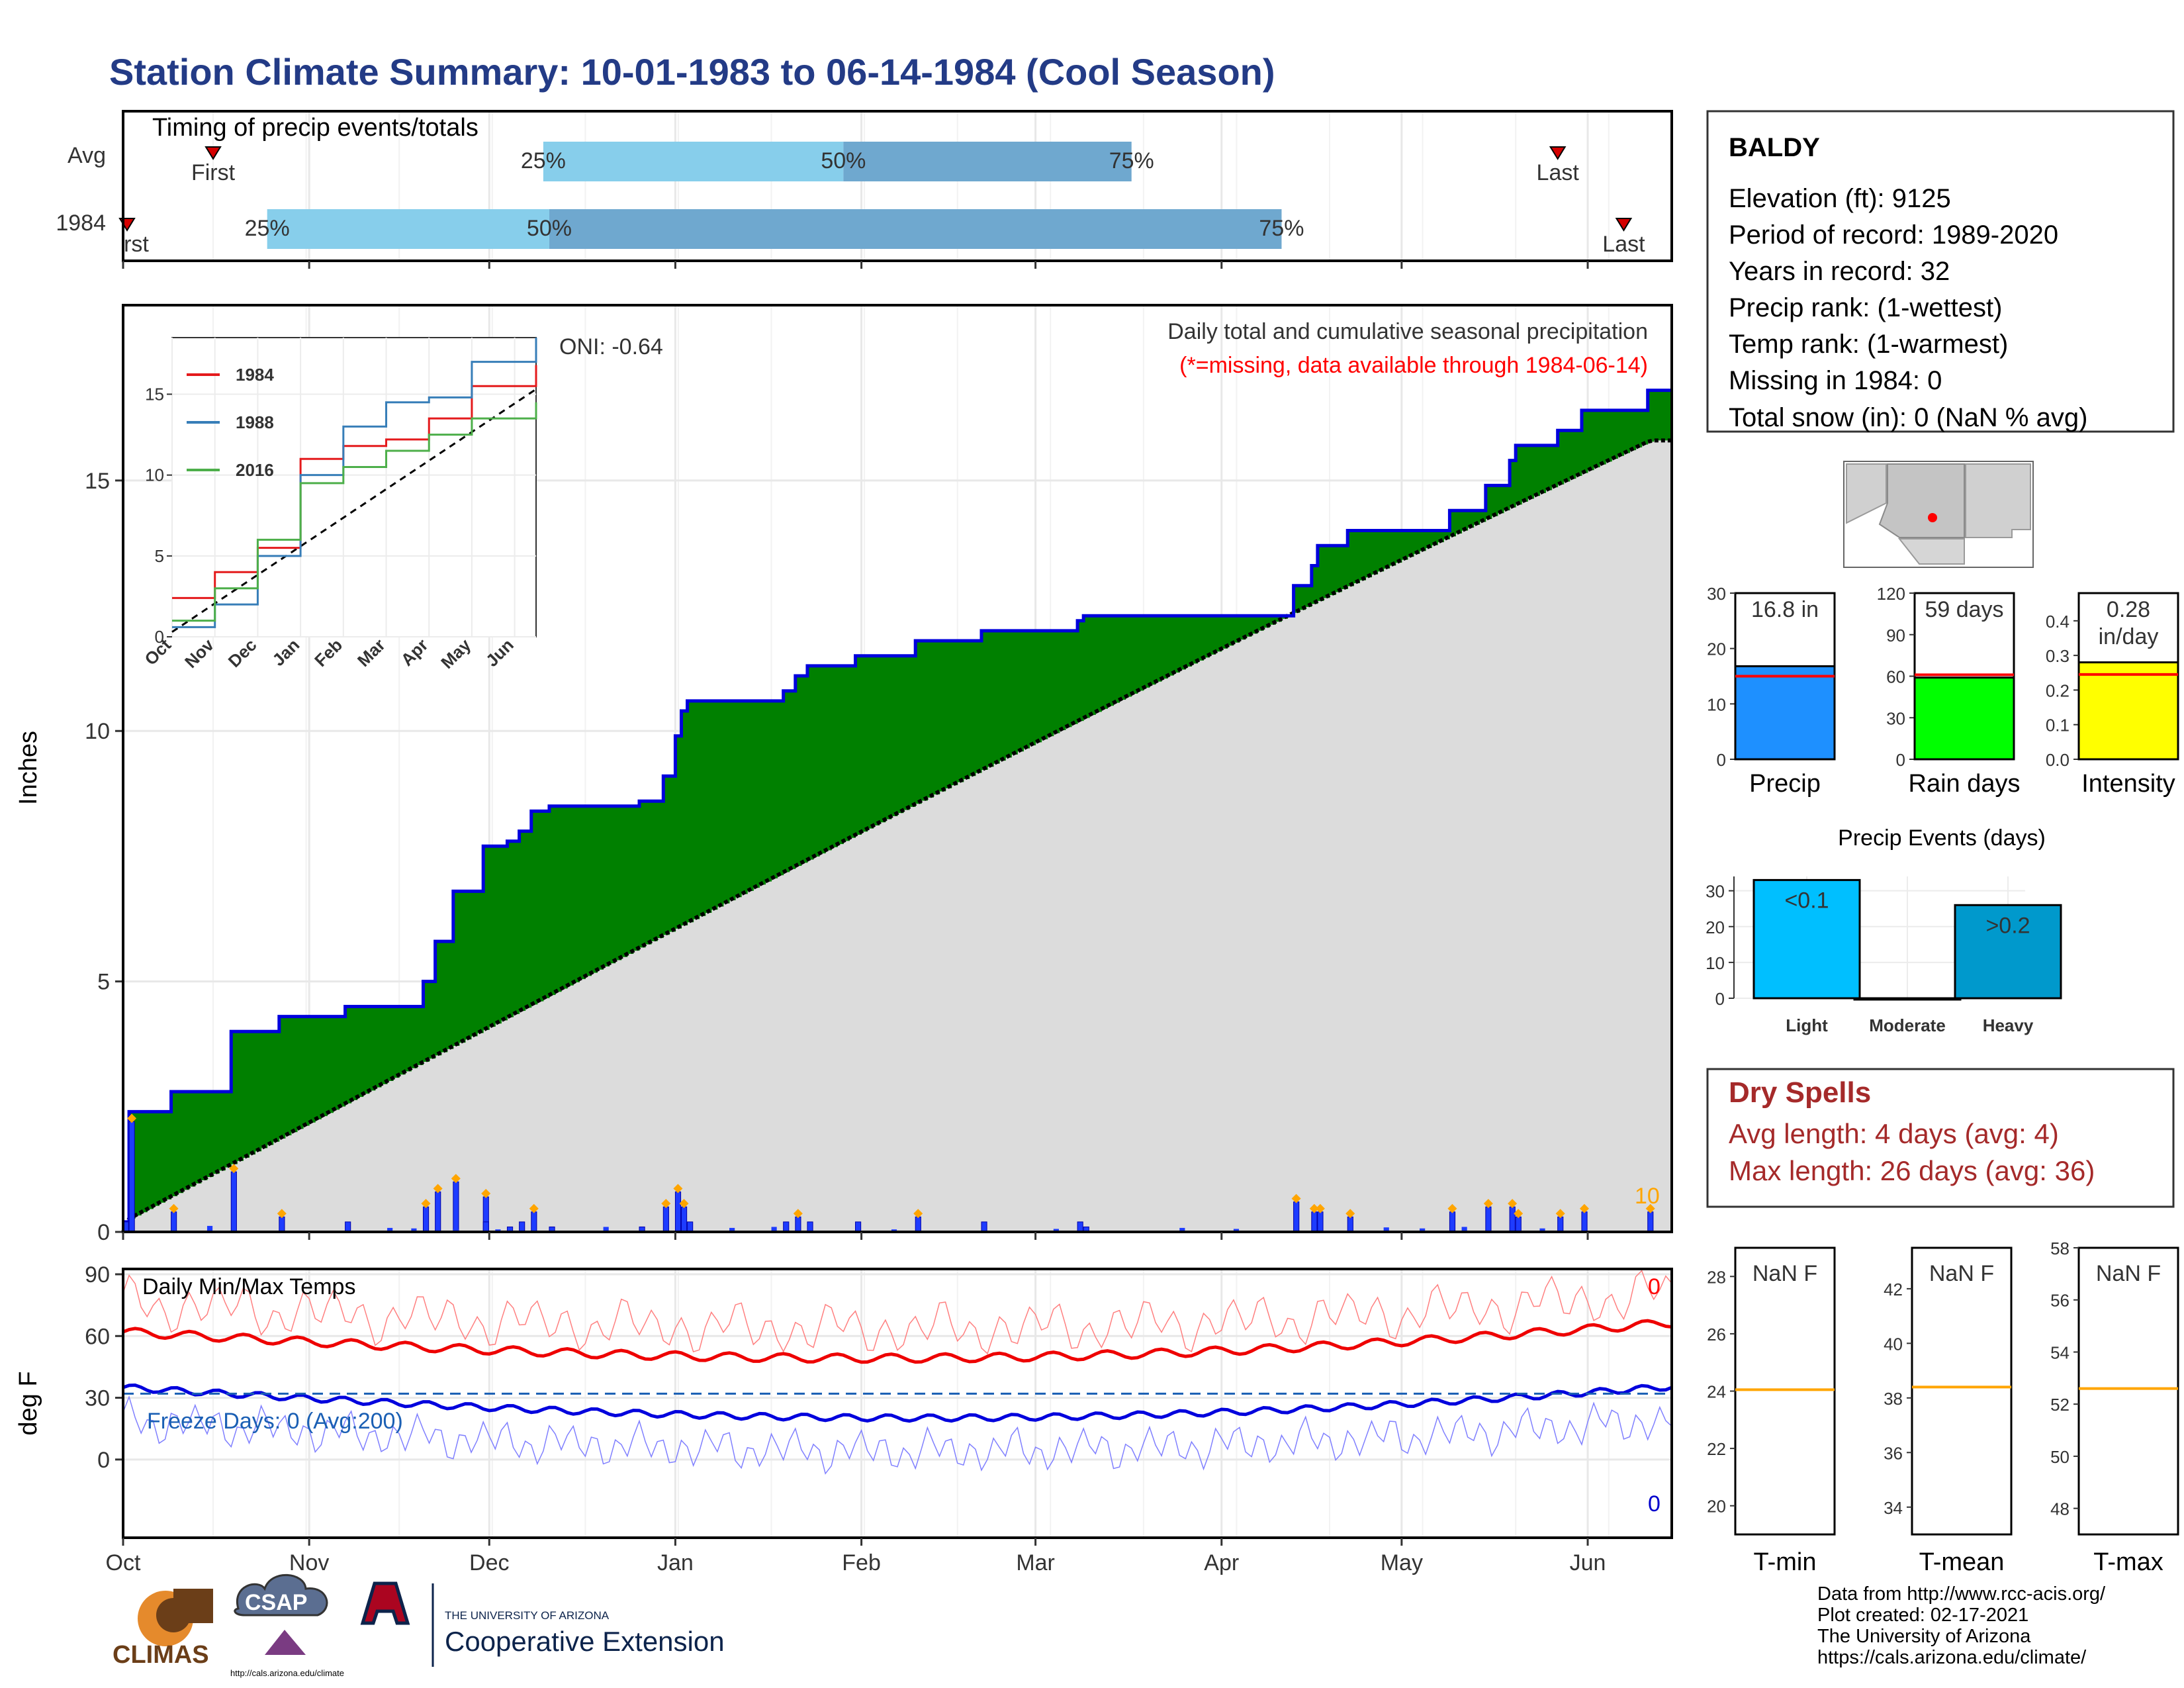 The width and height of the screenshot is (2184, 1688). I want to click on daily-max-temp-line, so click(897, 1312).